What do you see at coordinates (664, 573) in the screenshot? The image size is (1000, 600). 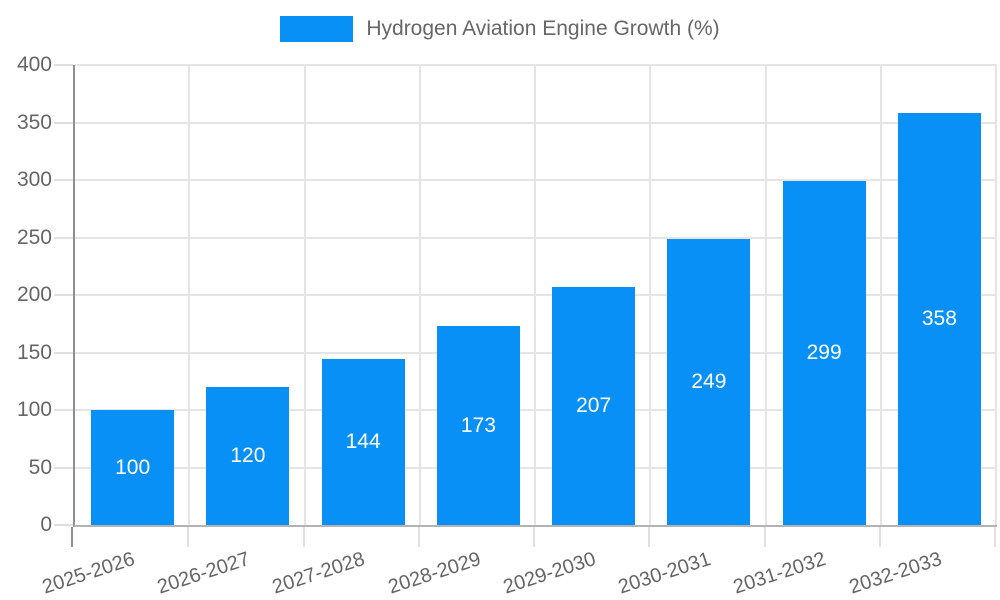 I see `x-axis-label: 2030-2031` at bounding box center [664, 573].